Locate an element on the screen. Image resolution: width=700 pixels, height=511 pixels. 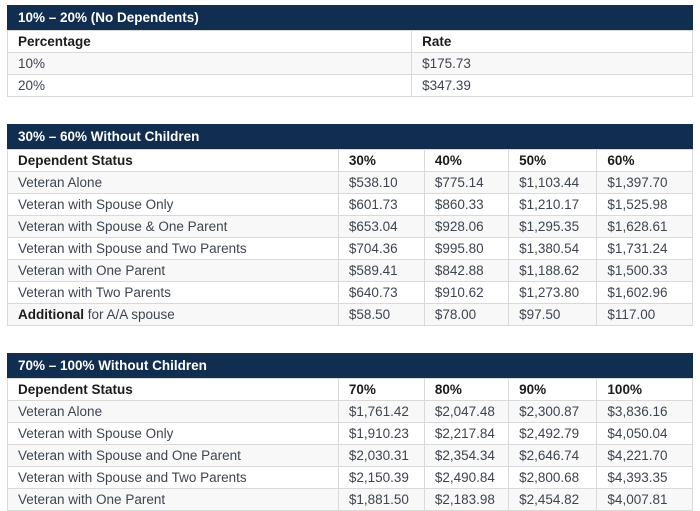
rate-value-cell: $538.10 is located at coordinates (381, 182).